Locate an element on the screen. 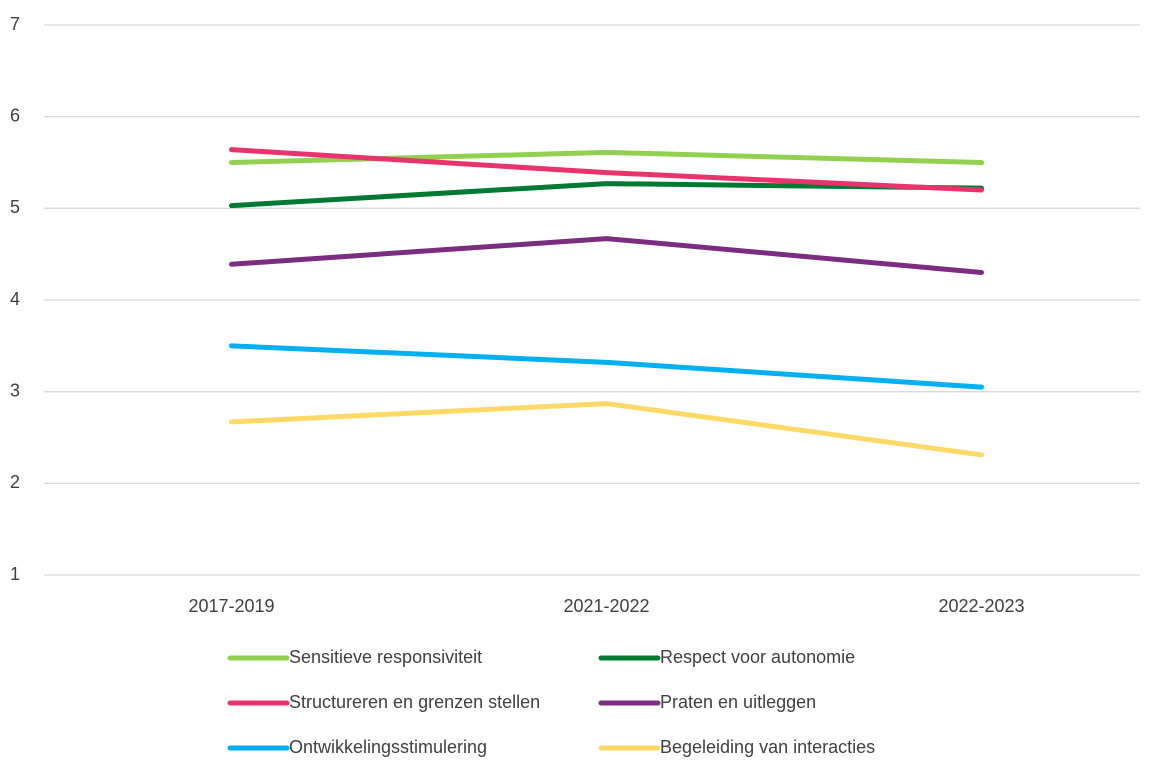 The image size is (1155, 760). y-tick-label: 2 is located at coordinates (15, 482).